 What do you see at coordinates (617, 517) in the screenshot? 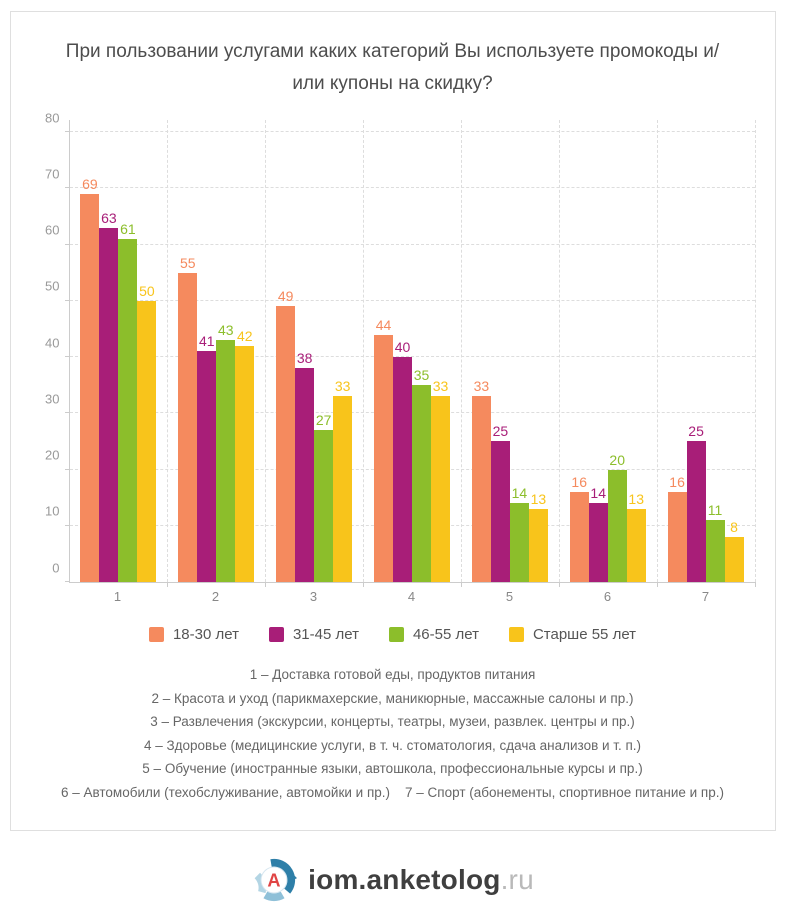
I see `bar: 20` at bounding box center [617, 517].